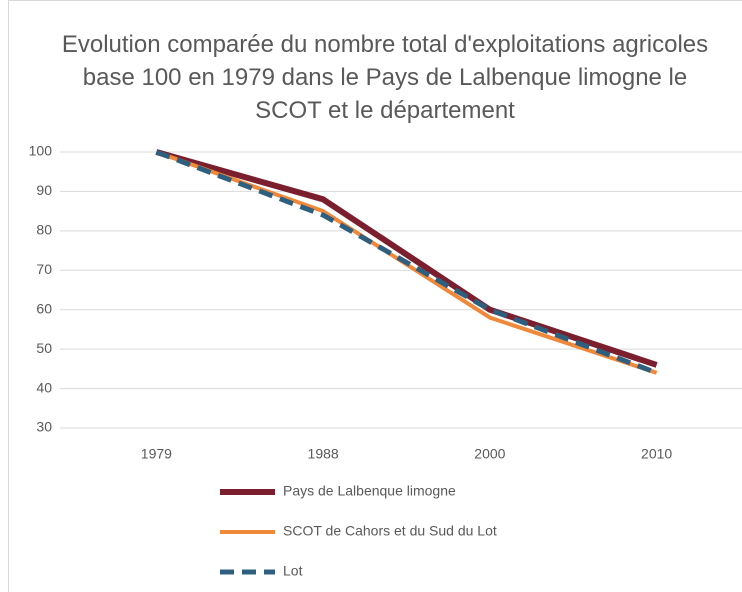 This screenshot has height=592, width=742. What do you see at coordinates (44, 230) in the screenshot?
I see `y-tick-label: 80` at bounding box center [44, 230].